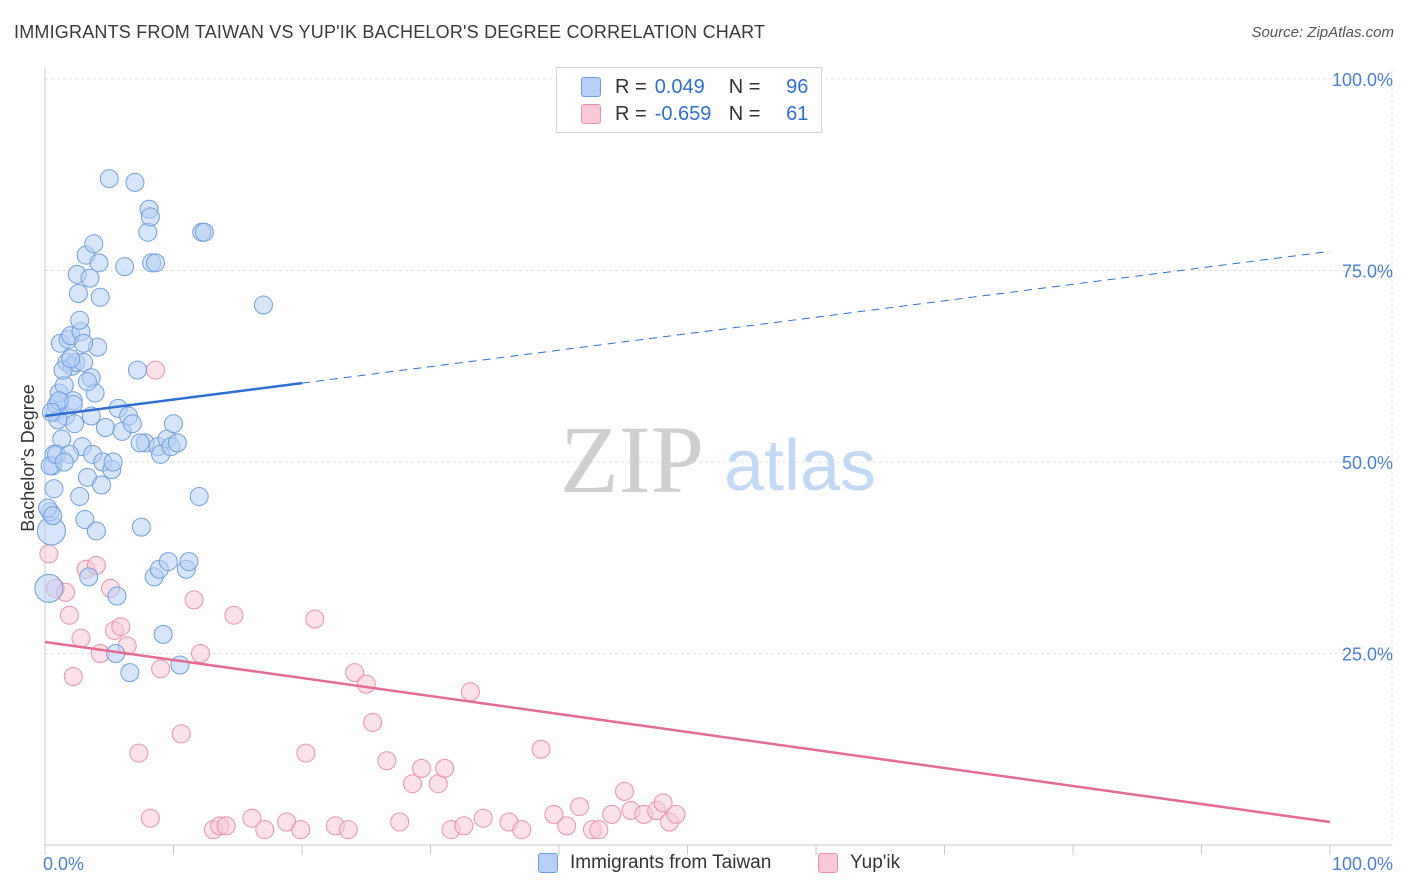 This screenshot has width=1406, height=892. What do you see at coordinates (1362, 80) in the screenshot?
I see `y-tick-label: 100.0%` at bounding box center [1362, 80].